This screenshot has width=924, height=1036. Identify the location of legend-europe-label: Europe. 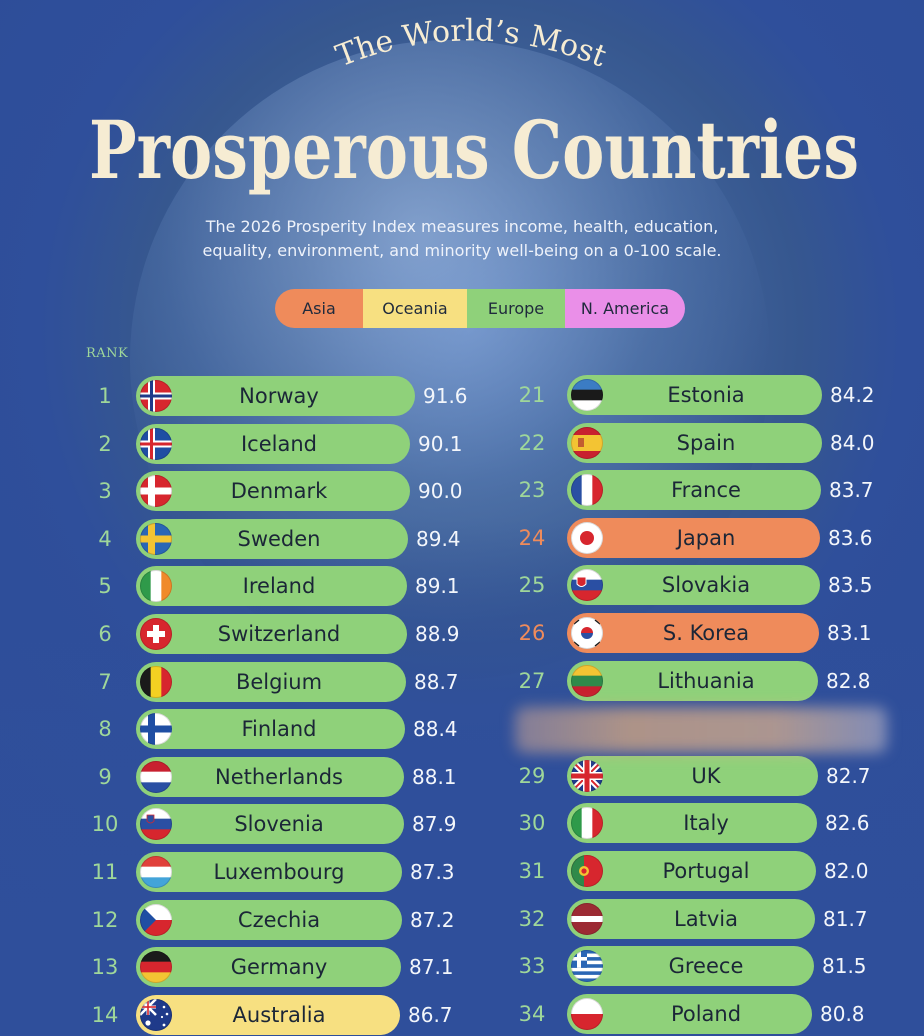
(516, 308).